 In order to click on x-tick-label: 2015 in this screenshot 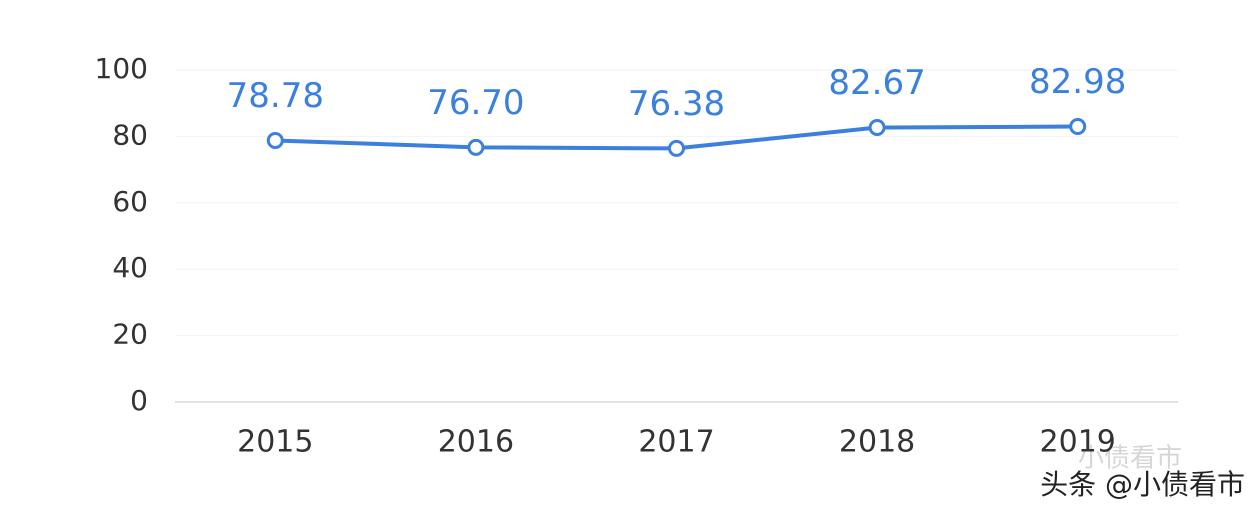, I will do `click(275, 442)`.